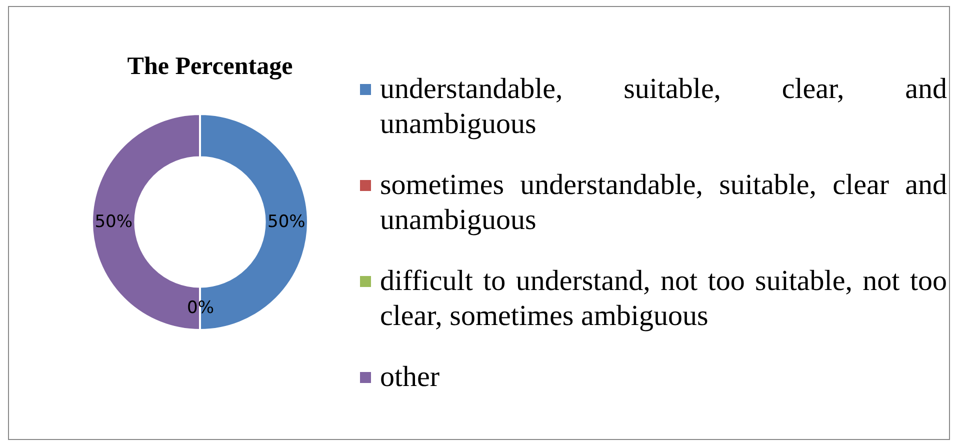 Image resolution: width=957 pixels, height=444 pixels. I want to click on legend-label: other, so click(410, 377).